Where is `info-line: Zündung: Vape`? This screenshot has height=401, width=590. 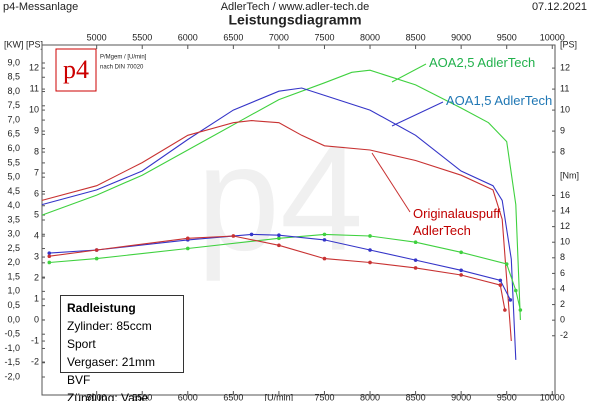
info-line: Zündung: Vape is located at coordinates (108, 396).